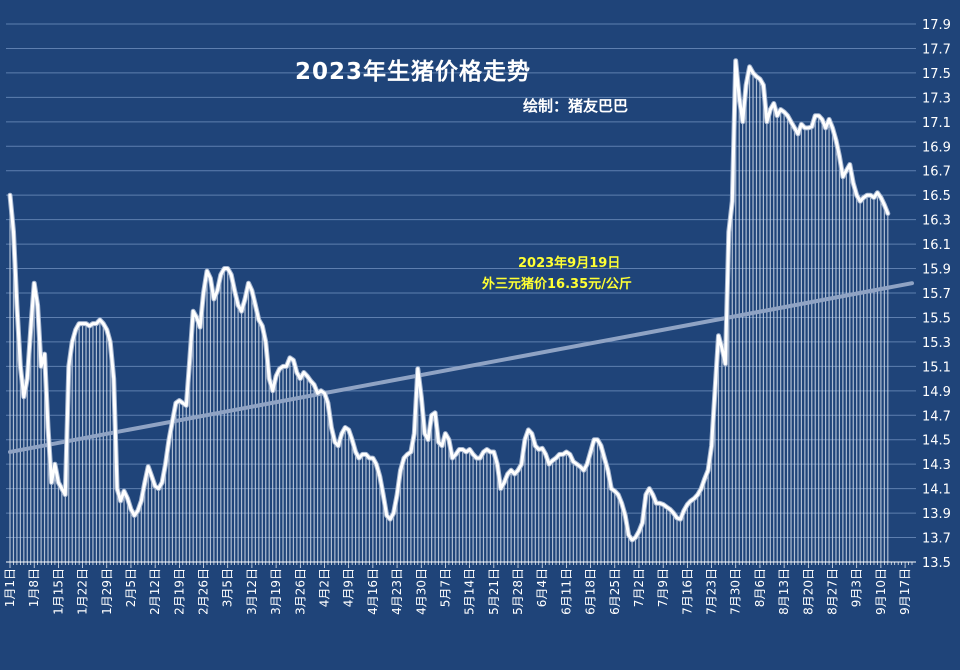  What do you see at coordinates (300, 591) in the screenshot?
I see `x-tick-label: 3月26日` at bounding box center [300, 591].